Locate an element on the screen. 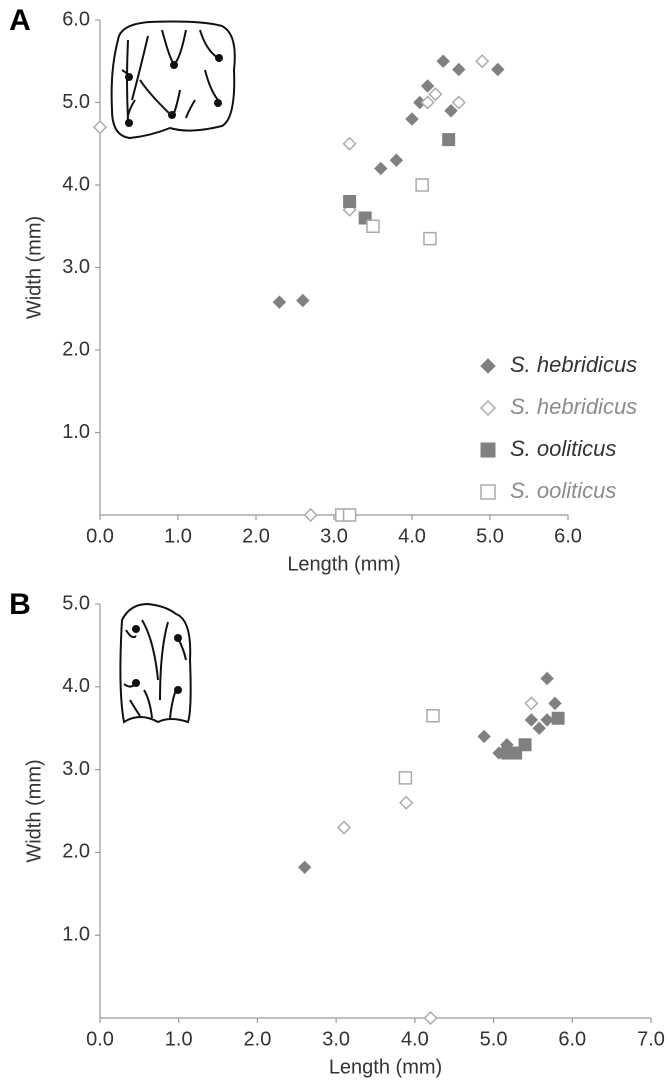 The image size is (671, 1082). x-tick-label: 7.0 is located at coordinates (651, 1039).